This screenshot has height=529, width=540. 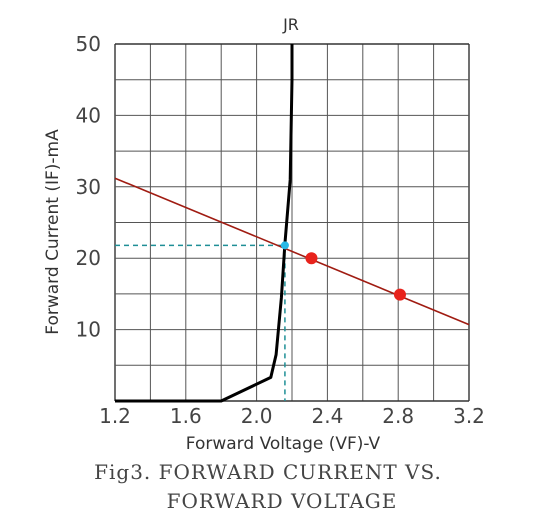 I want to click on x-axis-label: Forward Voltage (VF)-V, so click(x=283, y=444).